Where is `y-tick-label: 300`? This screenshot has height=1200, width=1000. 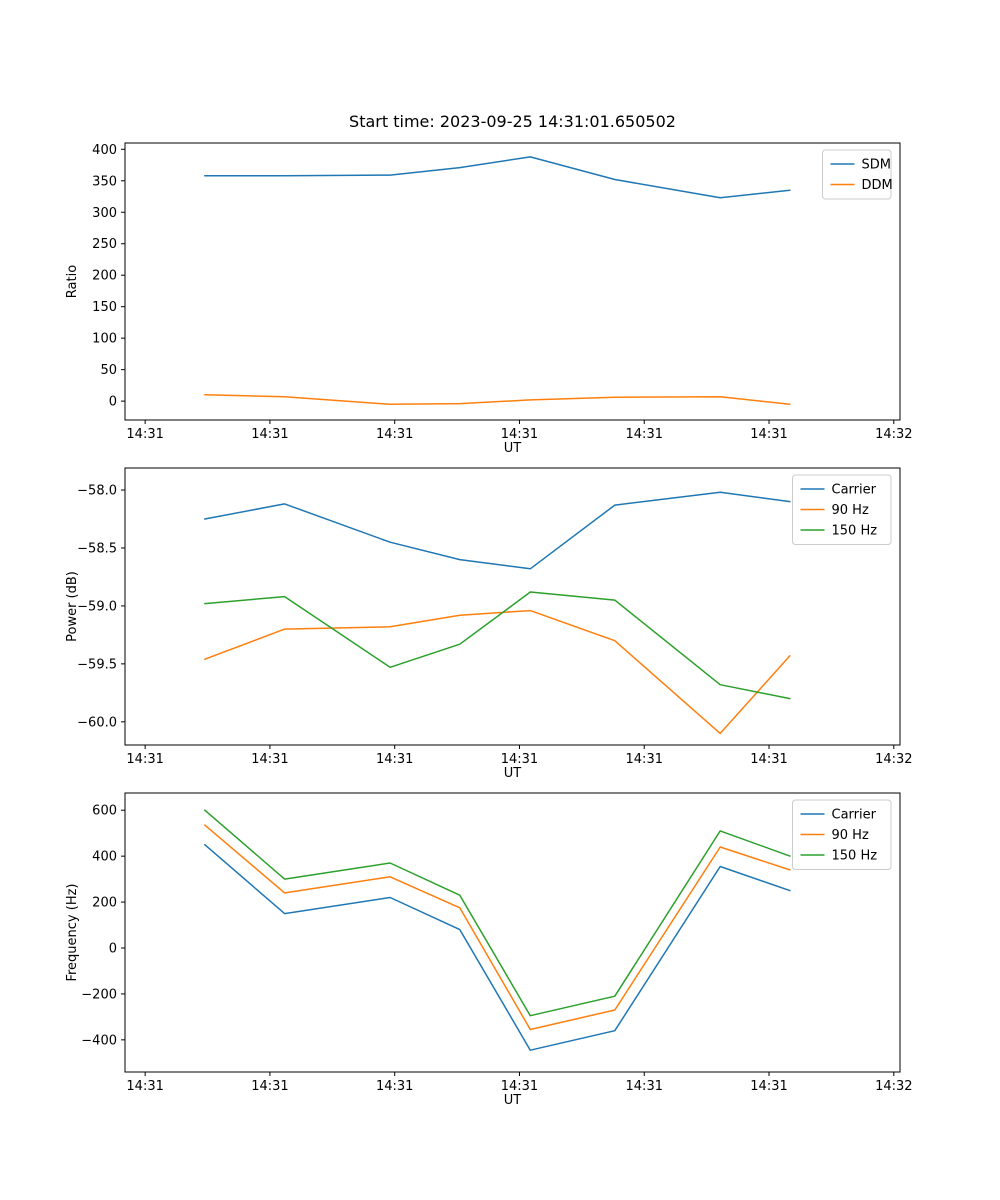
y-tick-label: 300 is located at coordinates (104, 213).